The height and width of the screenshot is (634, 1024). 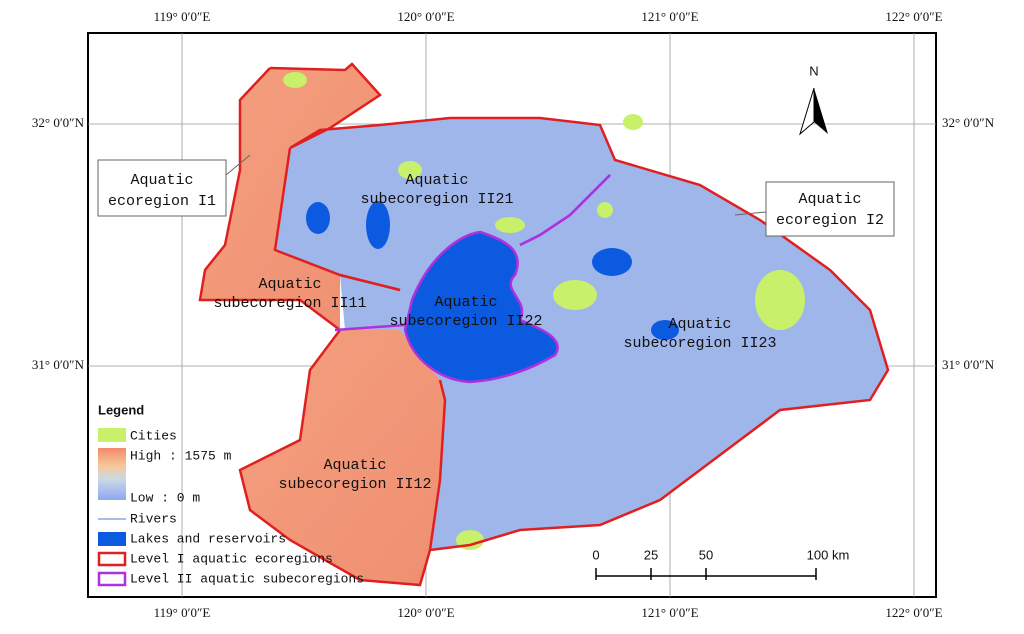 I want to click on bottom-coord: 122° 0′0″E, so click(x=913, y=612).